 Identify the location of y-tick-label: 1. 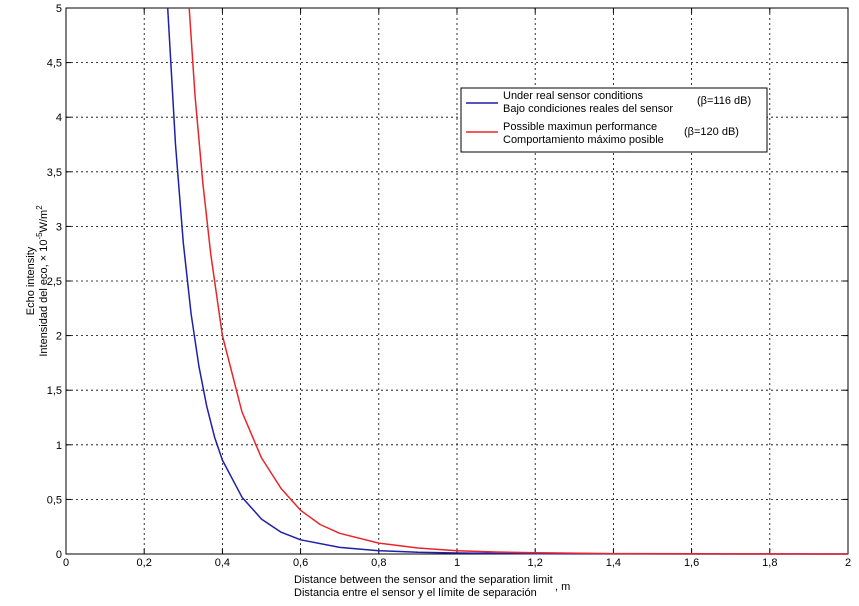
(59, 446).